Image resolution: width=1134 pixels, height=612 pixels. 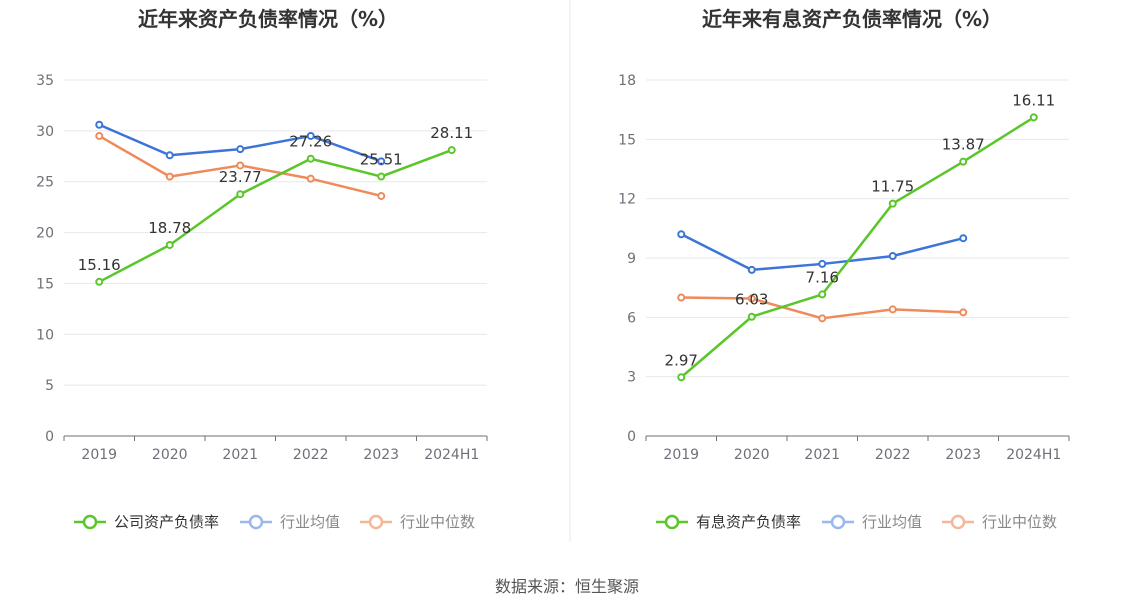 What do you see at coordinates (45, 81) in the screenshot?
I see `y-tick-label: 35` at bounding box center [45, 81].